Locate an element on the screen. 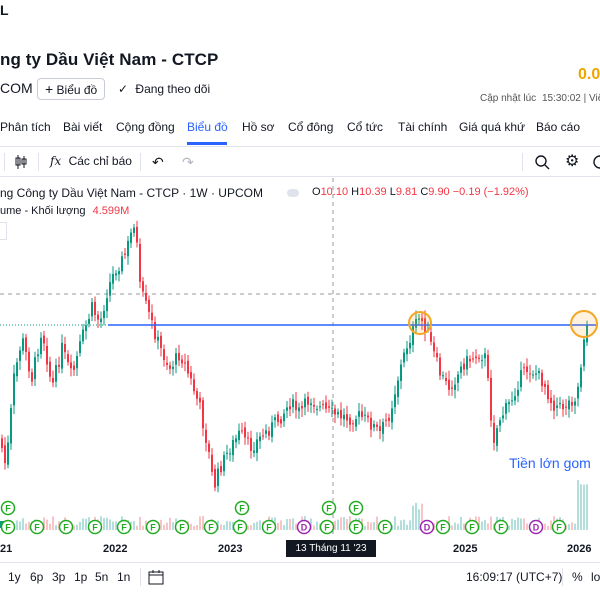  indicators-button: fx Các chỉ báo is located at coordinates (91, 161).